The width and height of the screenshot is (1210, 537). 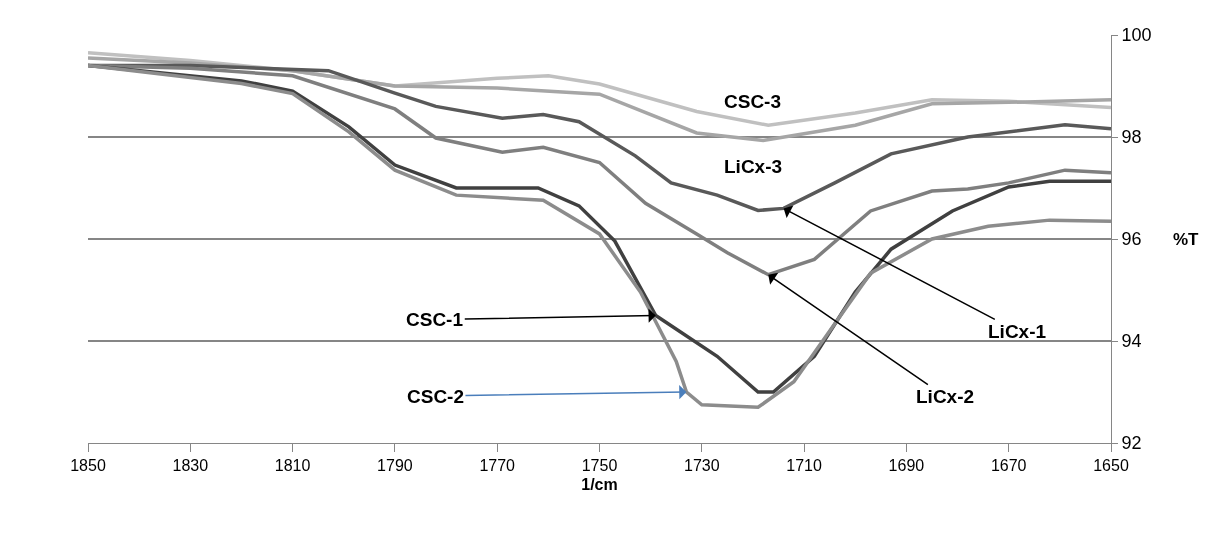 I want to click on y-tick-label: 98, so click(x=1131, y=137).